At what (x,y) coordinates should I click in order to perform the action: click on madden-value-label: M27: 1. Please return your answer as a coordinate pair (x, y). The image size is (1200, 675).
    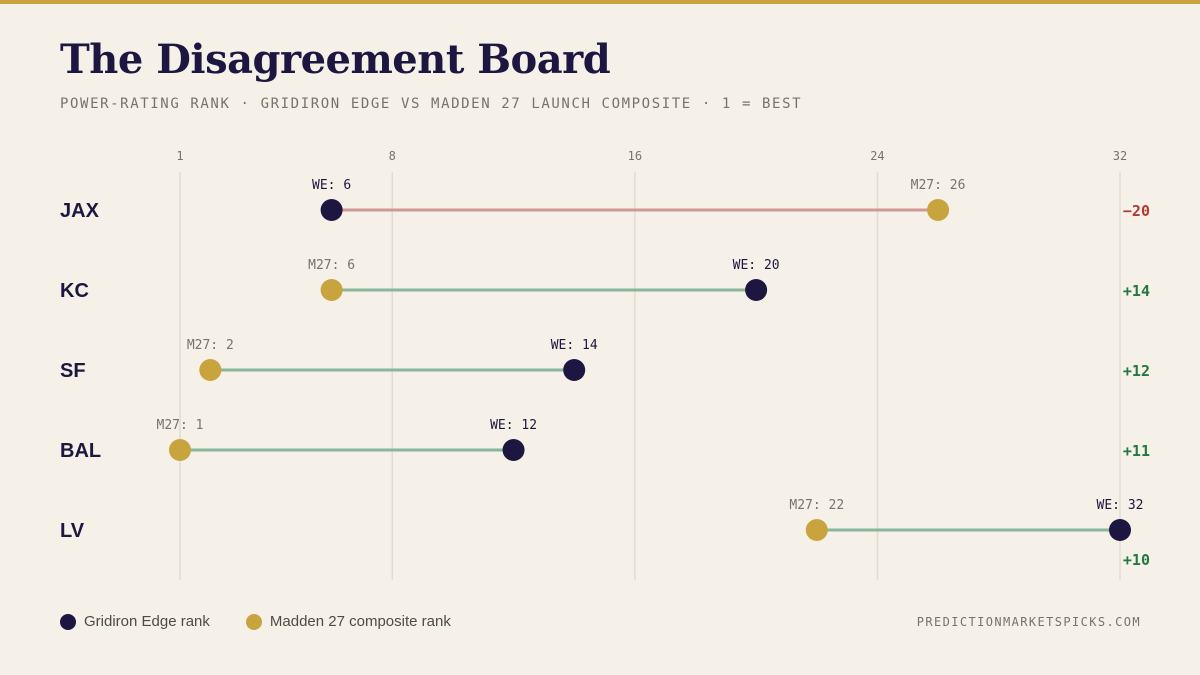
    Looking at the image, I should click on (180, 425).